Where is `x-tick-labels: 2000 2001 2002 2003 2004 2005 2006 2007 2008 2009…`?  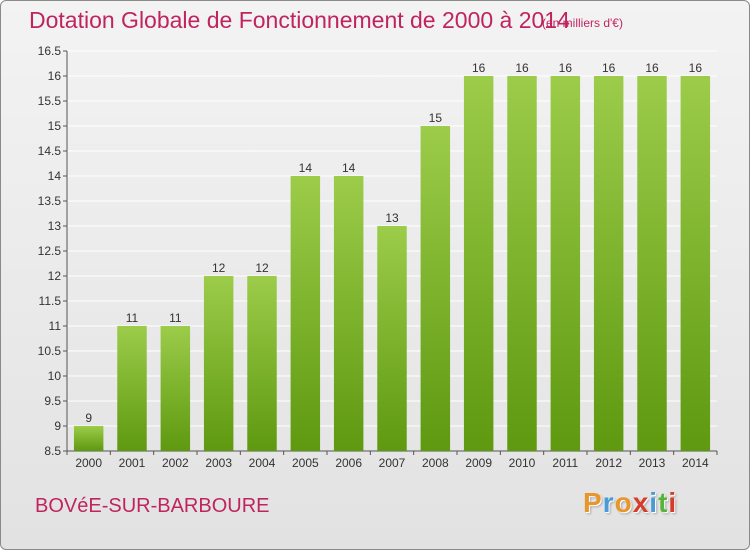
x-tick-labels: 2000 2001 2002 2003 2004 2005 2006 2007 2008 2009… is located at coordinates (392, 460).